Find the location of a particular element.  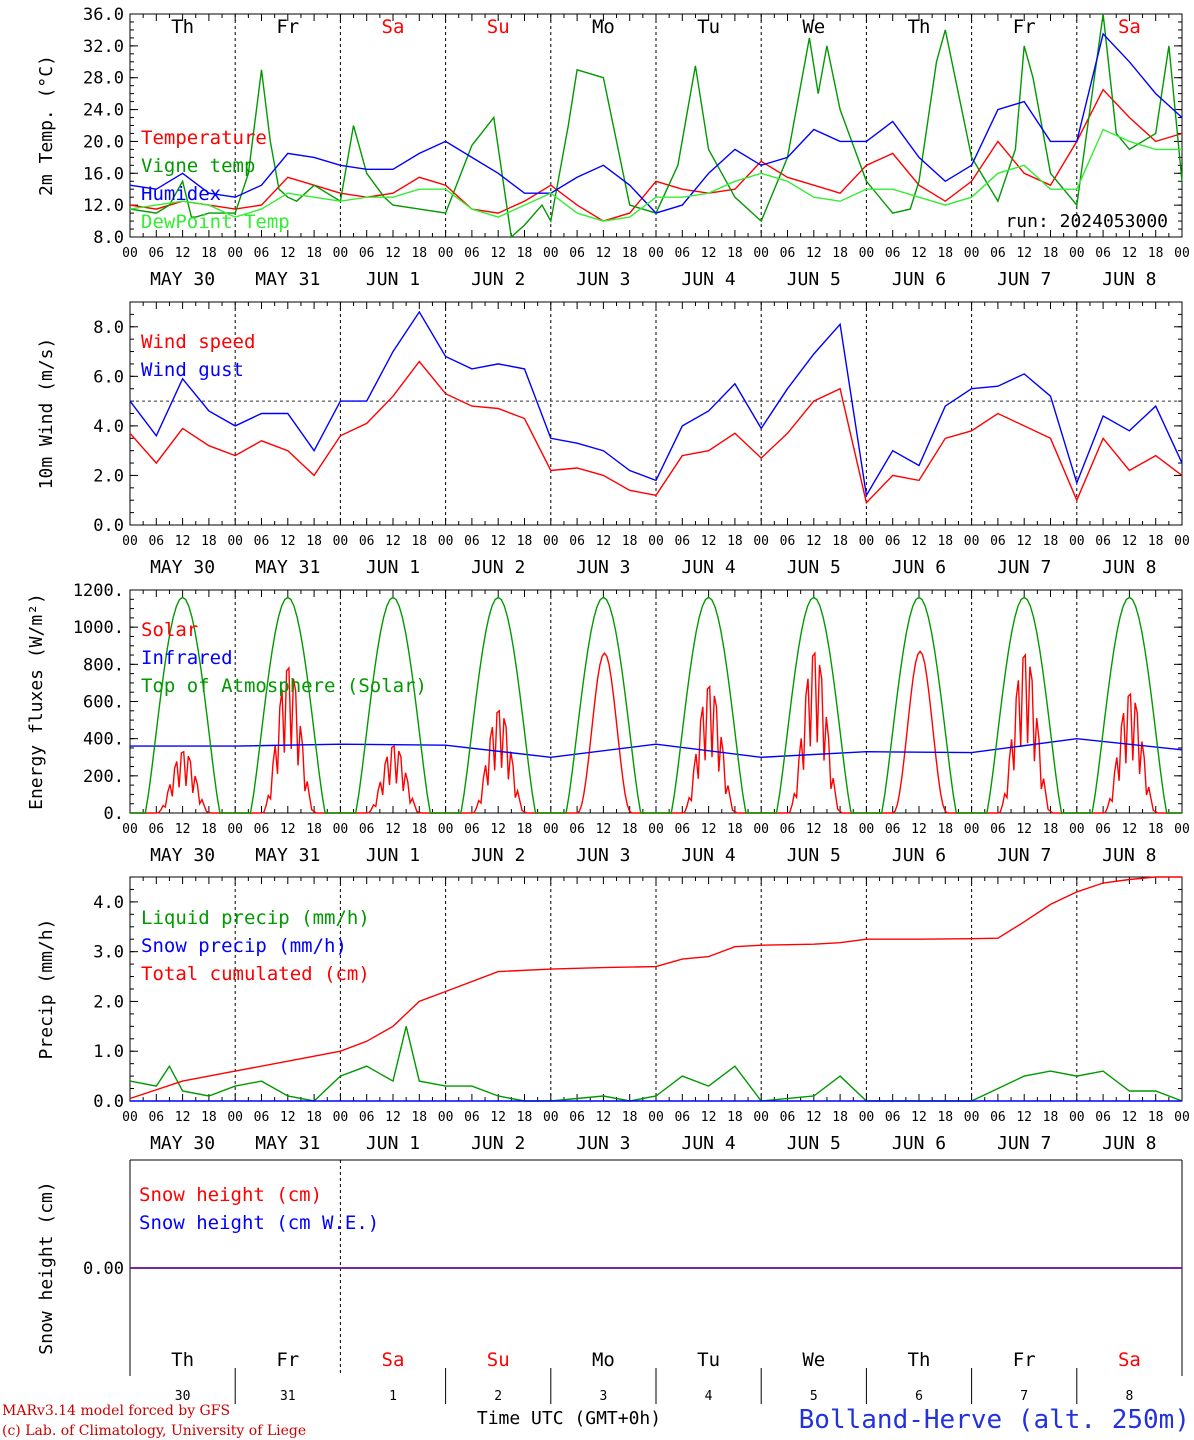

date-label: JUN 6 is located at coordinates (919, 567).